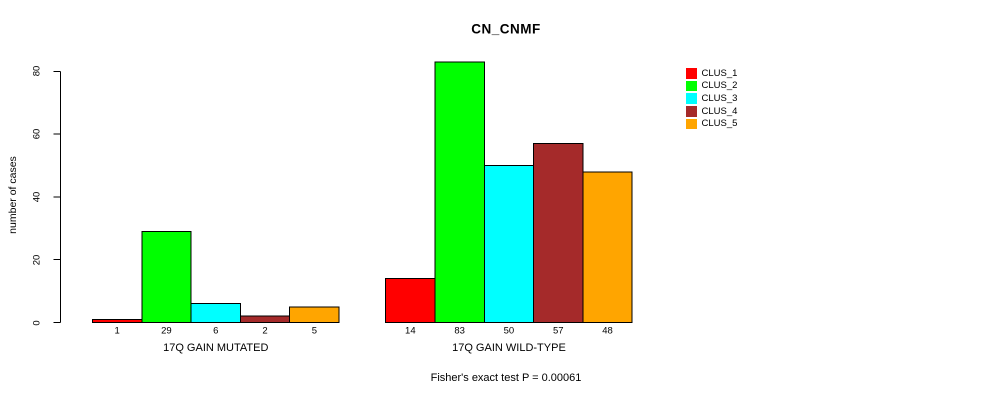  I want to click on bar-clus_1-group2, so click(410, 301).